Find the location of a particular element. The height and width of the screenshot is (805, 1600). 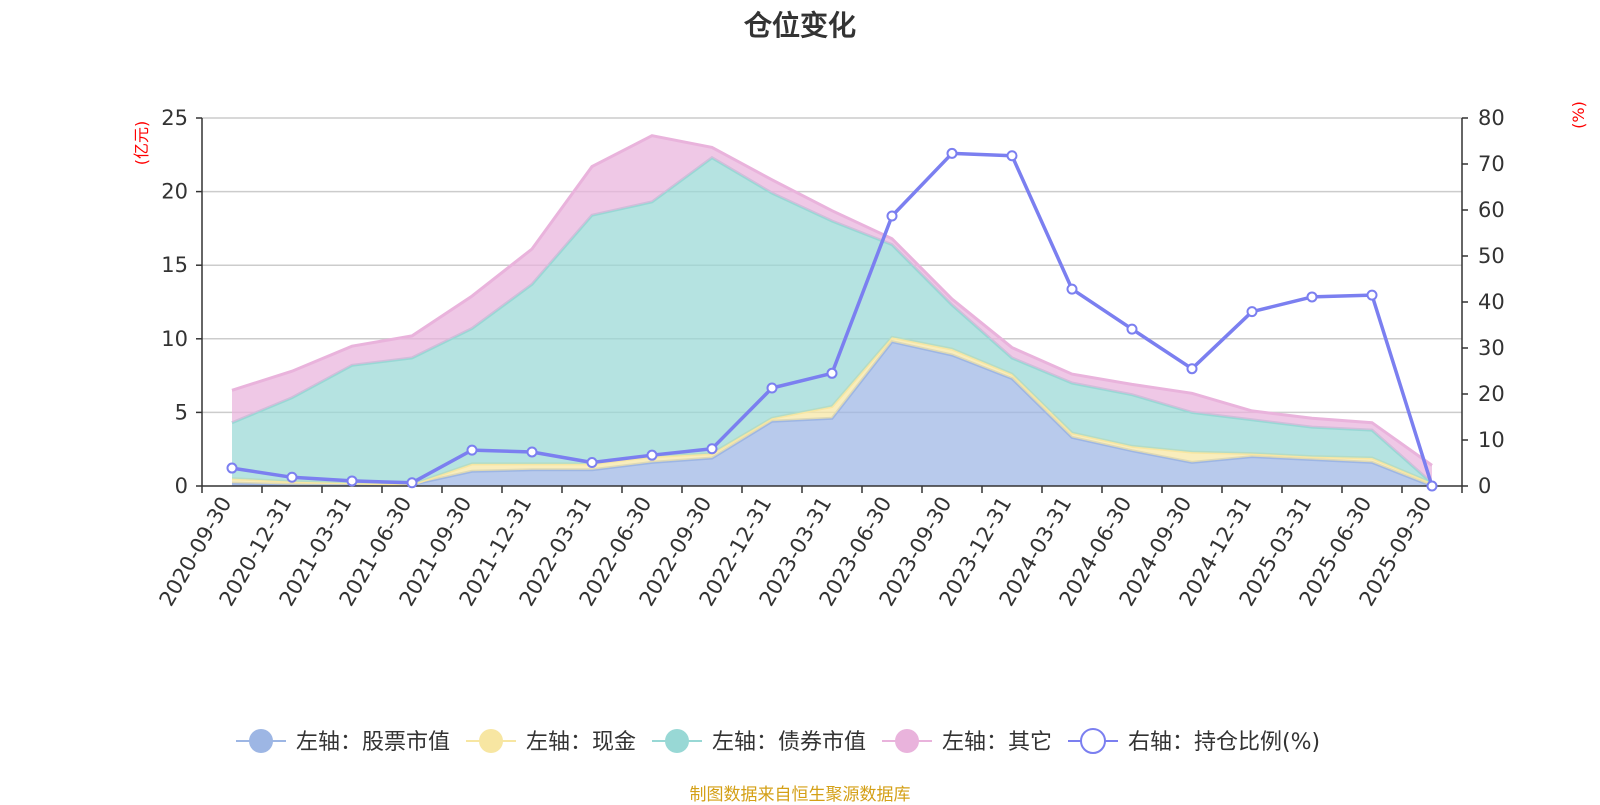

right-tick-label: 10 is located at coordinates (1491, 440).